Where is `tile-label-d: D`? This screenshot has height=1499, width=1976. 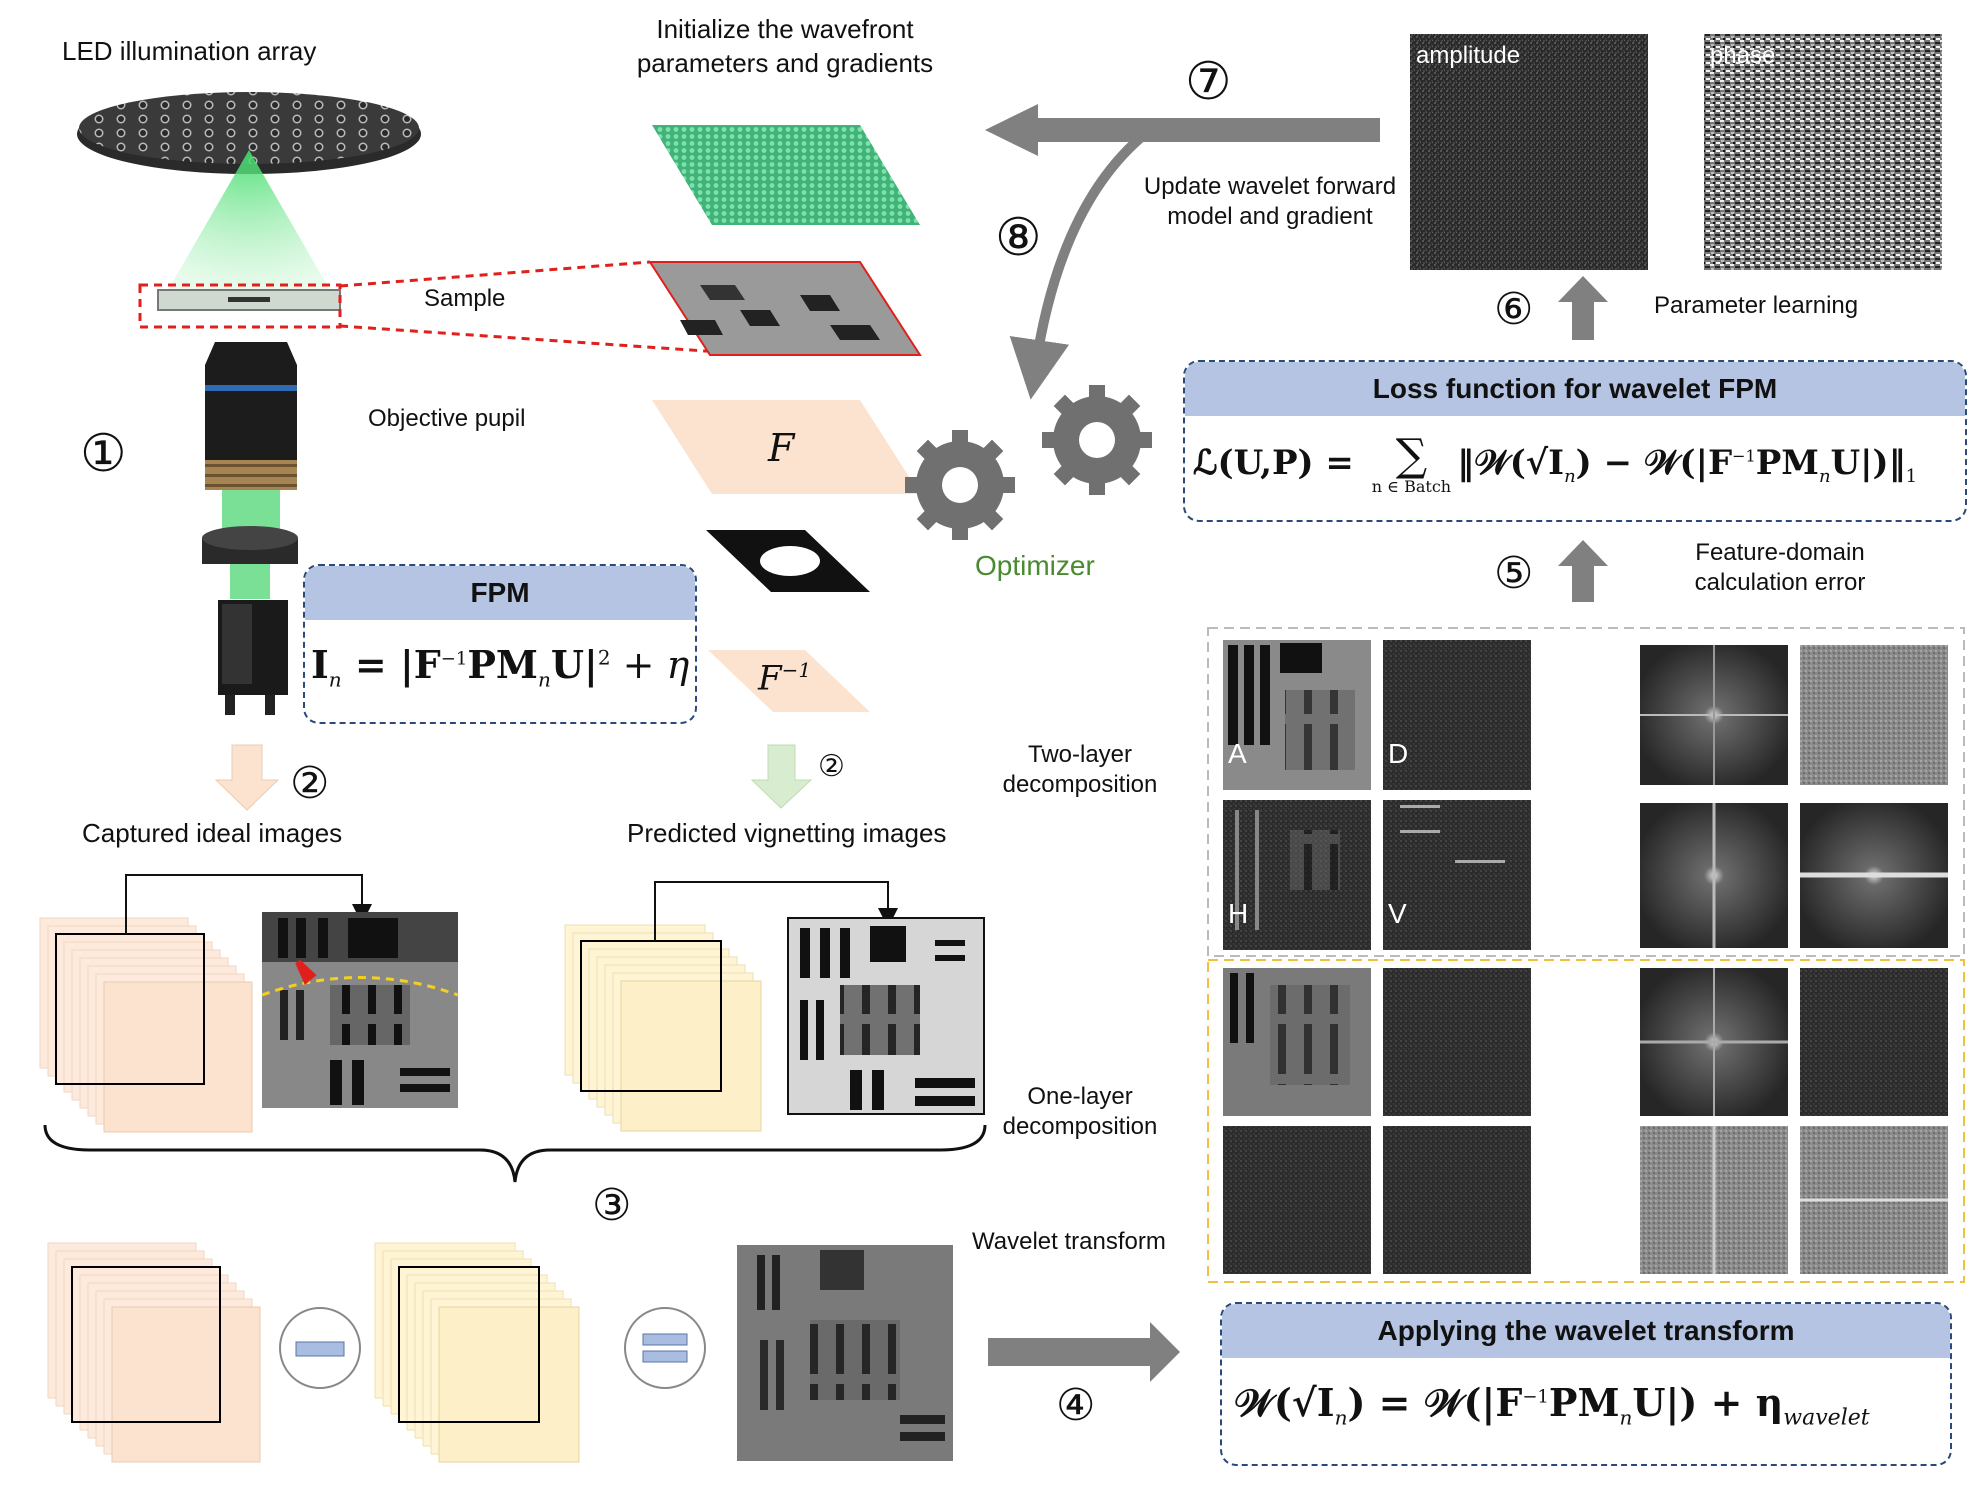
tile-label-d: D is located at coordinates (1398, 753).